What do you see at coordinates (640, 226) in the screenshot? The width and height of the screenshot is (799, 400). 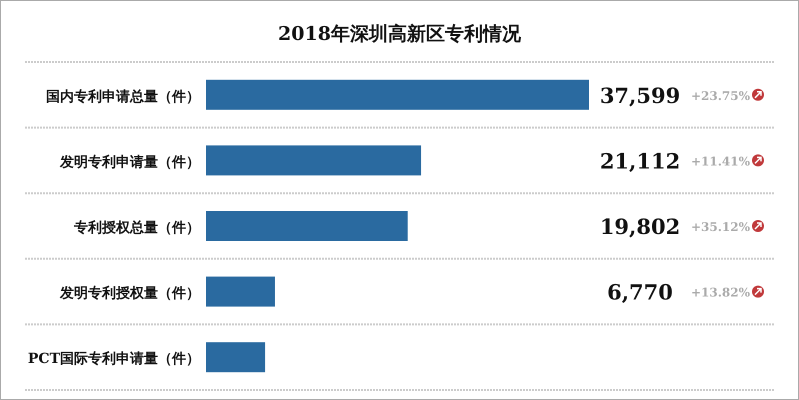 I see `data-label: 19,802` at bounding box center [640, 226].